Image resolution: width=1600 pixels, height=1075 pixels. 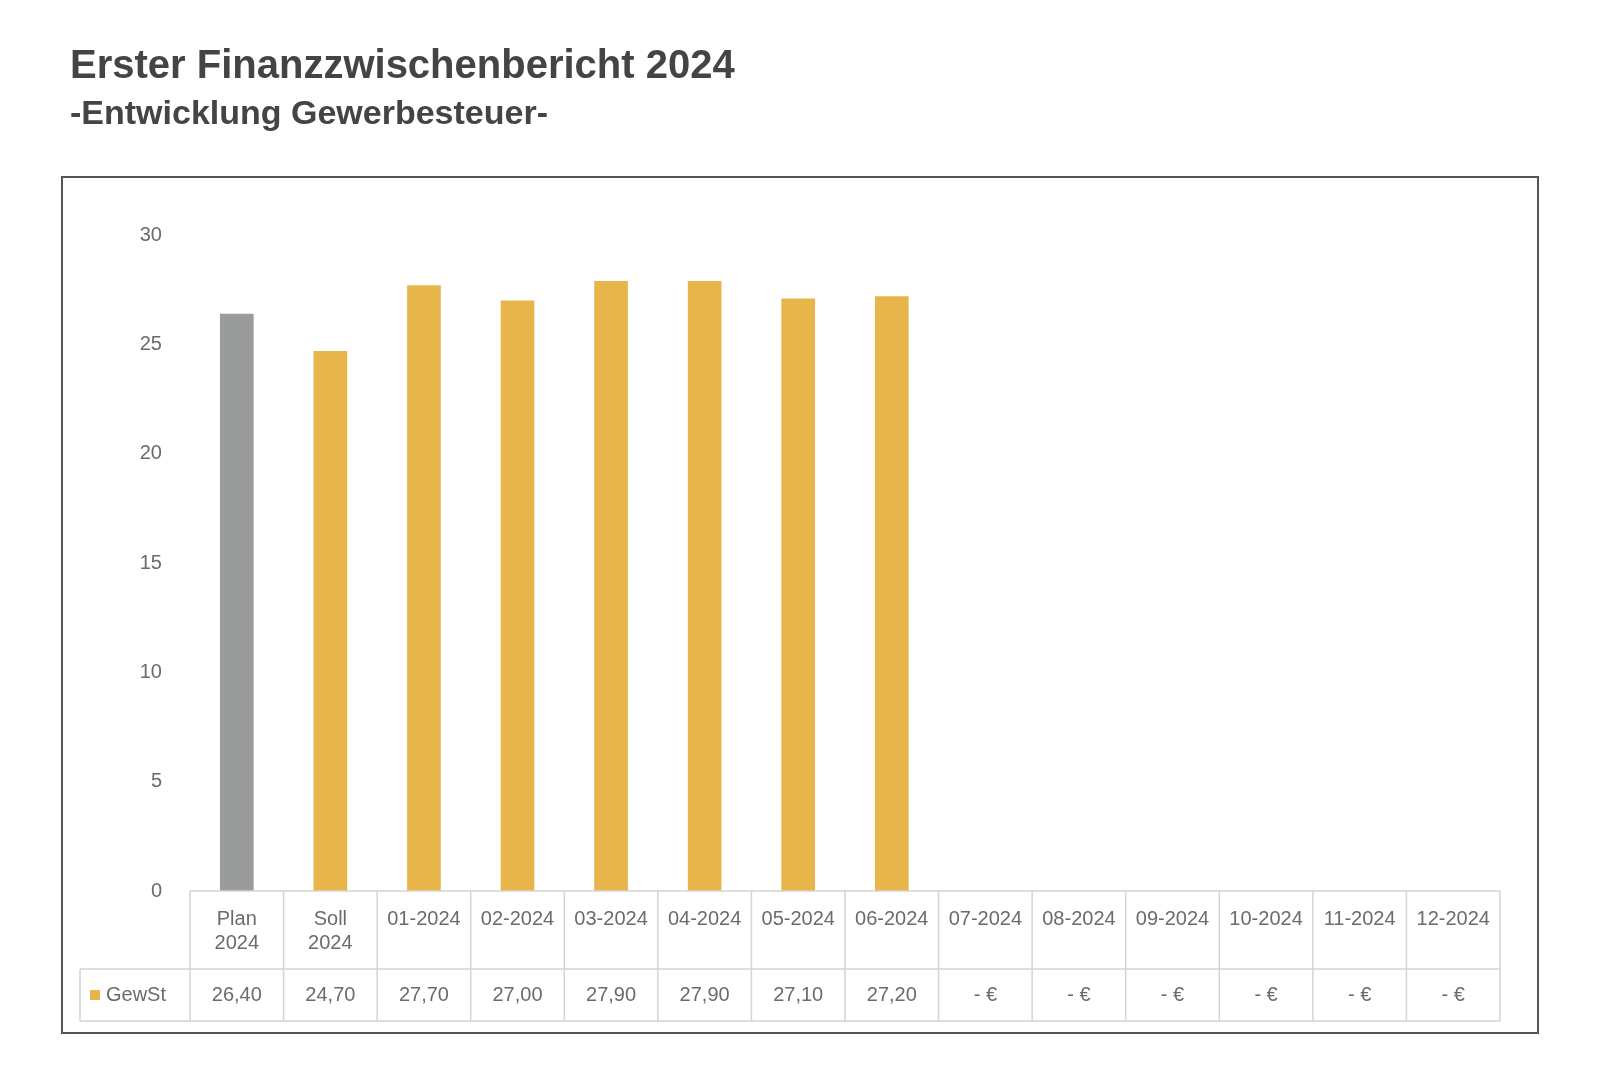 What do you see at coordinates (150, 452) in the screenshot?
I see `y-tick-label: 20` at bounding box center [150, 452].